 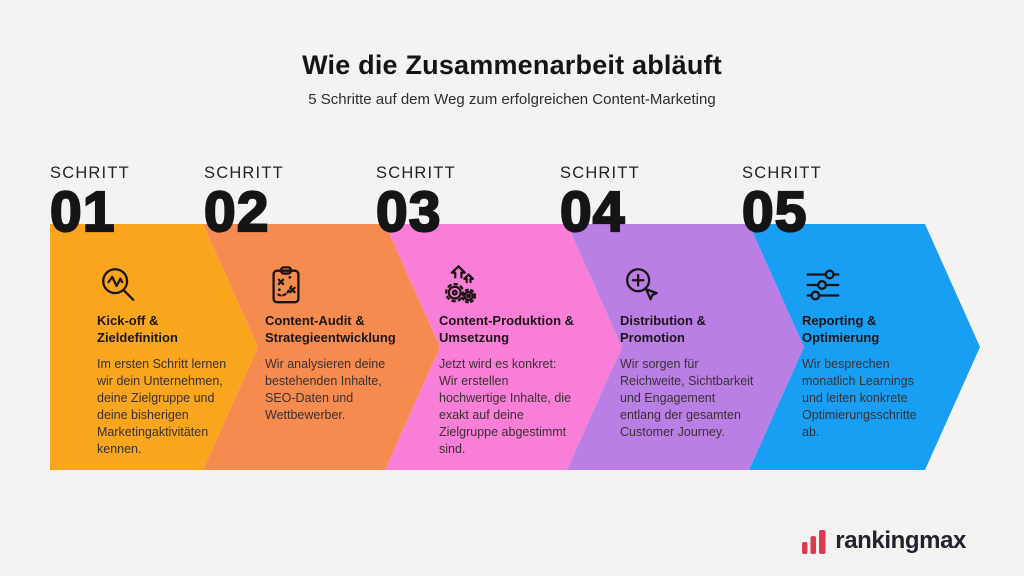 I want to click on step-heading: Reporting & Optimierung, so click(x=841, y=329).